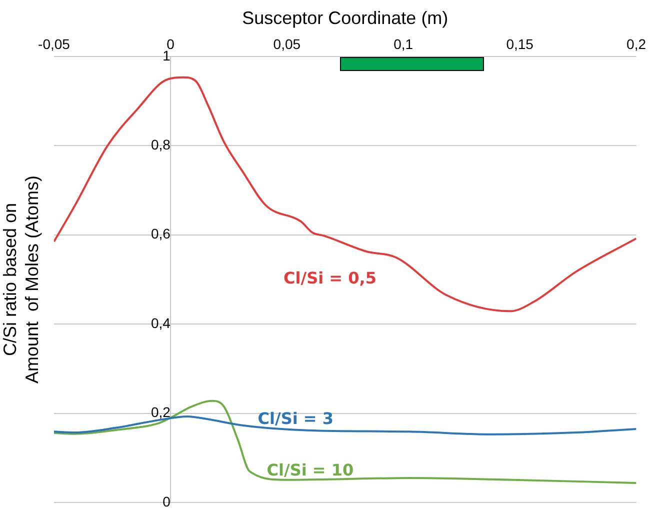 The width and height of the screenshot is (649, 514). What do you see at coordinates (404, 44) in the screenshot?
I see `x-tick-label: 0,1` at bounding box center [404, 44].